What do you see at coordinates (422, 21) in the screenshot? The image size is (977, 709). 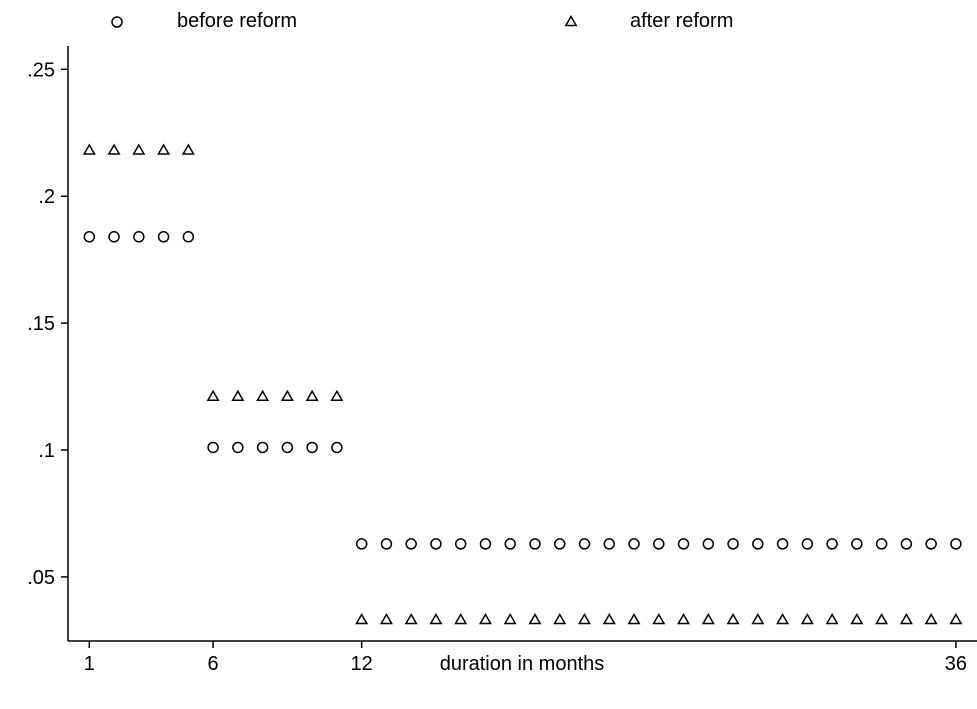 I see `legend: before reform after reform` at bounding box center [422, 21].